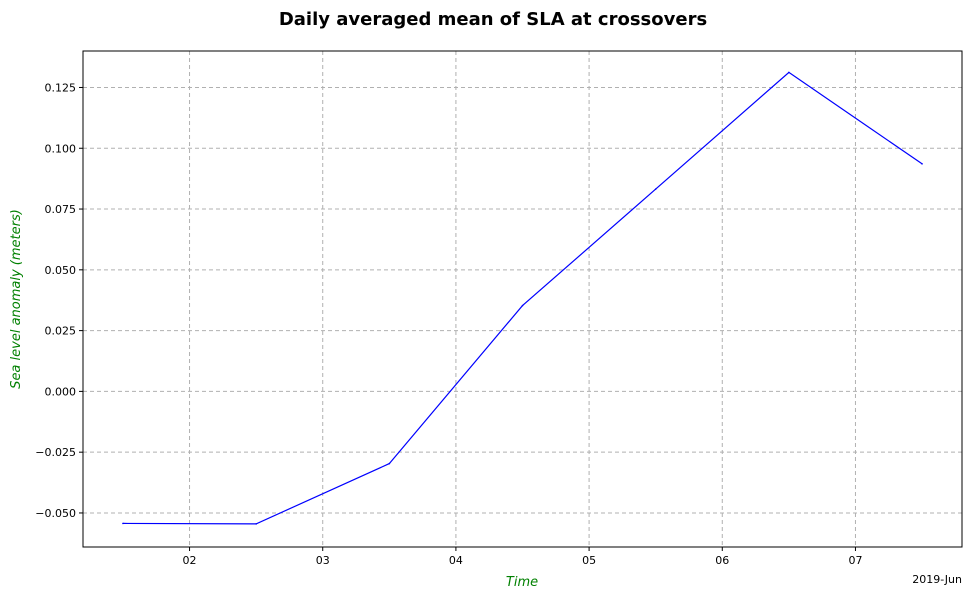  Describe the element at coordinates (323, 560) in the screenshot. I see `x-tick-label: 03` at that location.